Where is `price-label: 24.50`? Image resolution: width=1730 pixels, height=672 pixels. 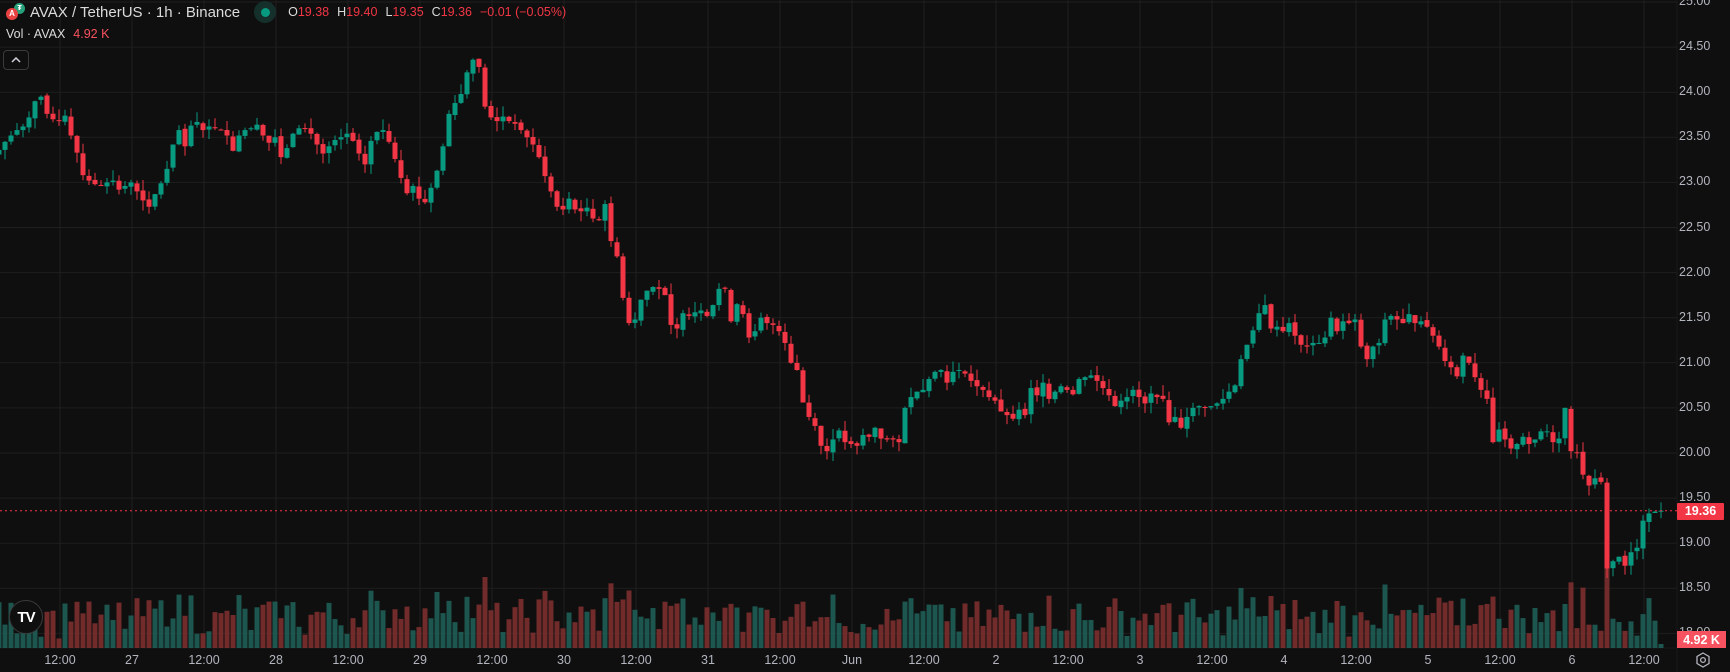 price-label: 24.50 is located at coordinates (1695, 46).